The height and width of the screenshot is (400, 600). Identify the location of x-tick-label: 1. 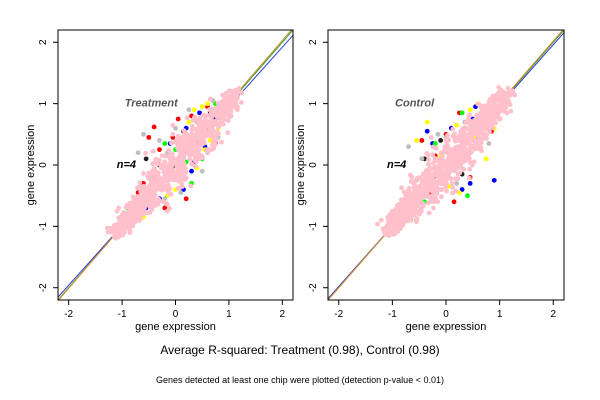
(500, 314).